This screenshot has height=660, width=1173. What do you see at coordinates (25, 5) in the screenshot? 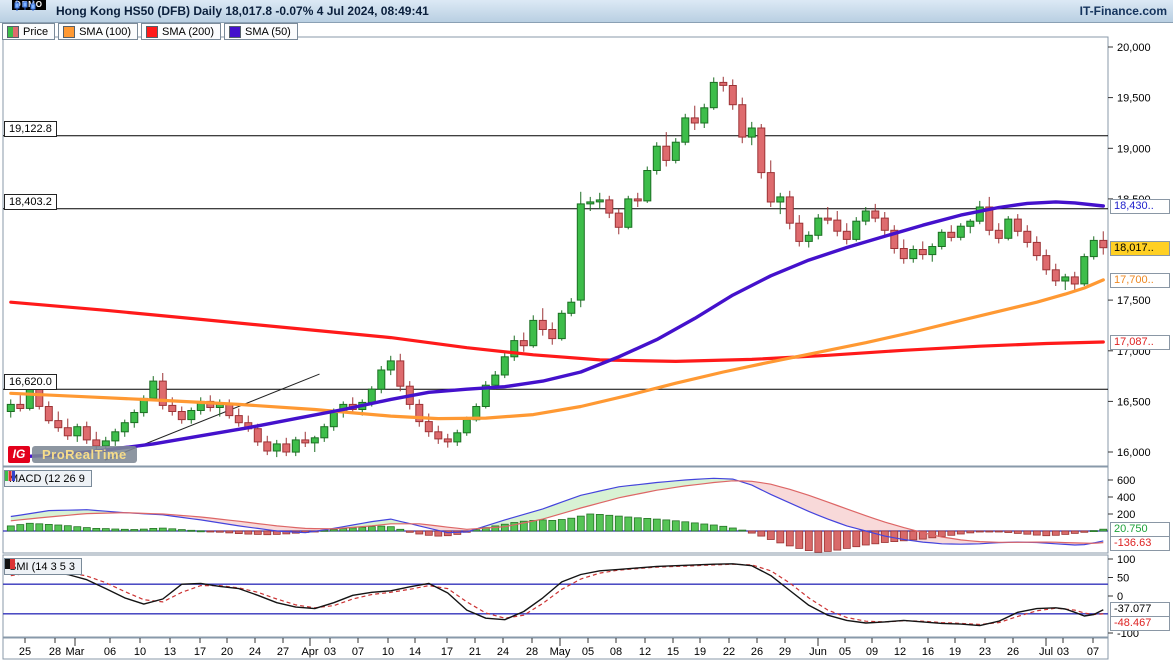
I see `mini-candles-icon` at bounding box center [25, 5].